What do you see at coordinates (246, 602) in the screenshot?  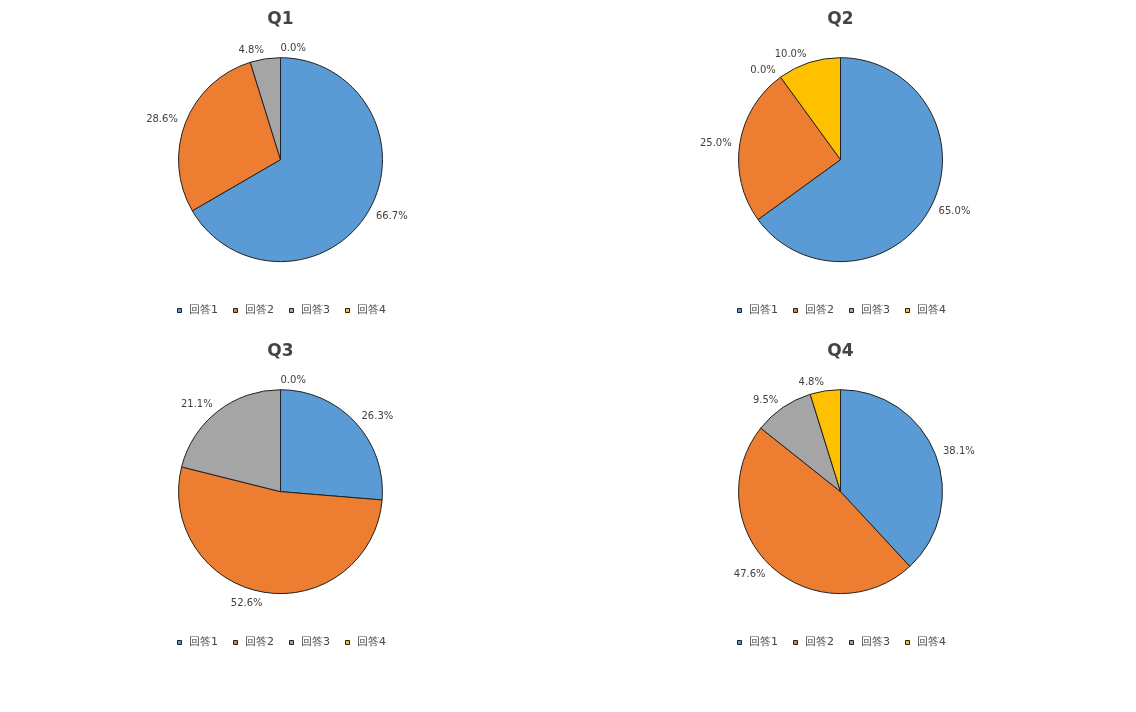 I see `data-label: 52.6%` at bounding box center [246, 602].